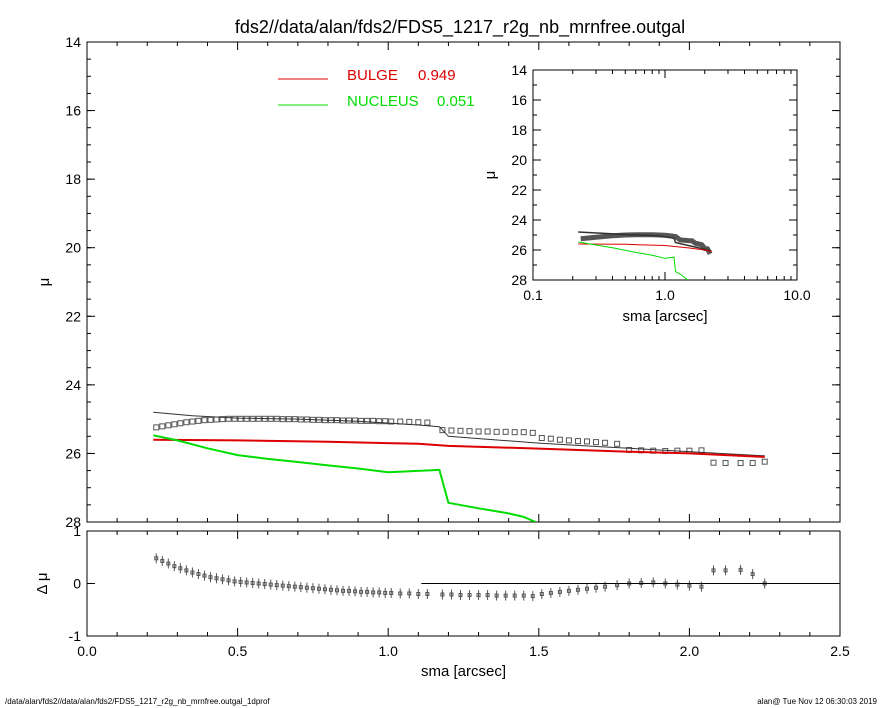 The height and width of the screenshot is (708, 885). Describe the element at coordinates (73, 316) in the screenshot. I see `main-ytick-label-4: 22` at that location.